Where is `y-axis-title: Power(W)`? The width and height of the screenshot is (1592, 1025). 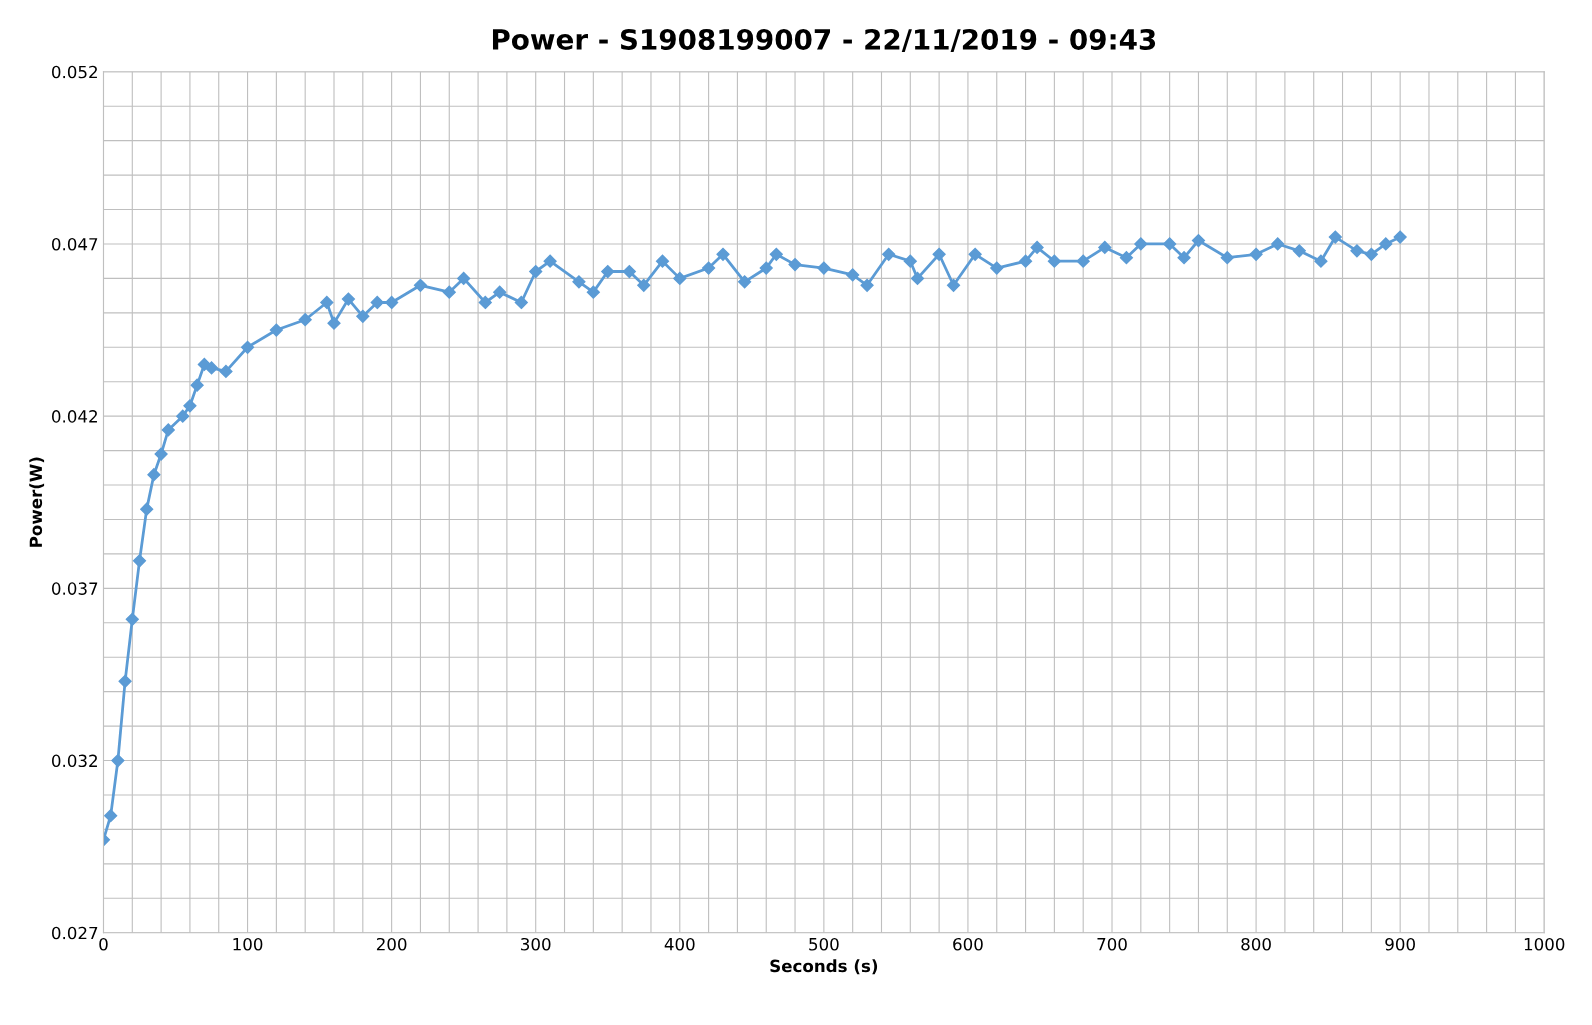
y-axis-title: Power(W) is located at coordinates (37, 502).